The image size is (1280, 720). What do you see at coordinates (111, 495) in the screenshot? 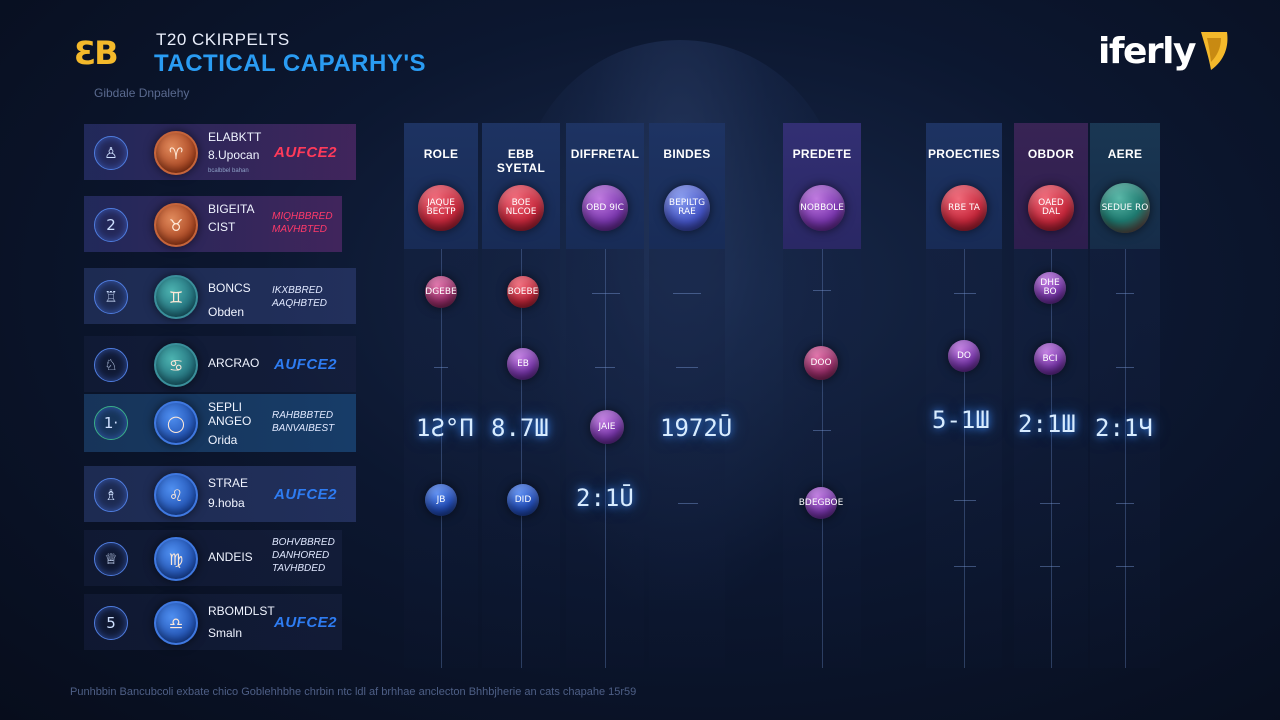
I see `role-fielder-icon: ♗` at bounding box center [111, 495].